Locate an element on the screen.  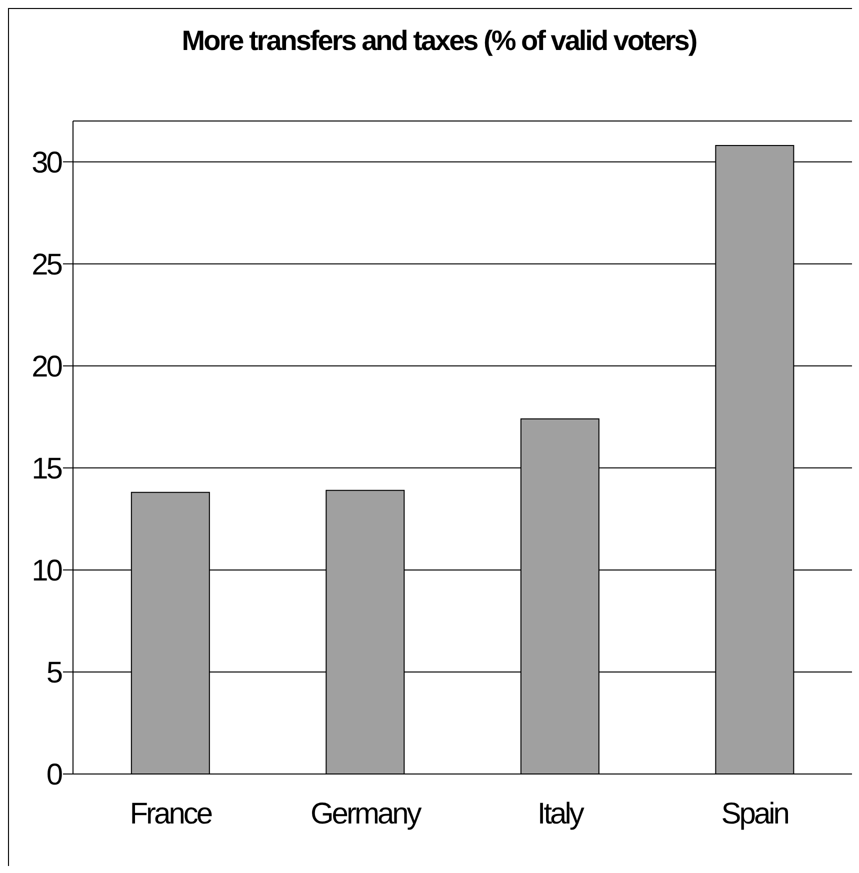
x-tick-label: Italy is located at coordinates (560, 813).